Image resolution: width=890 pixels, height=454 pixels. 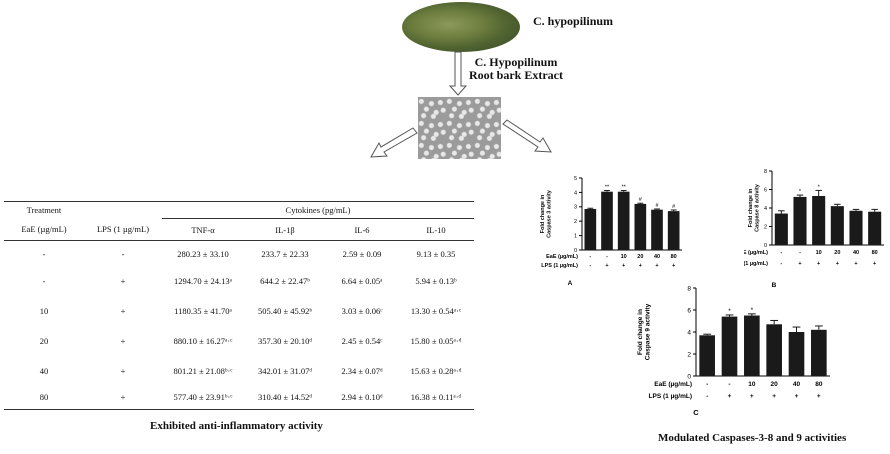 I want to click on header-treatment: Treatment, so click(x=44, y=210).